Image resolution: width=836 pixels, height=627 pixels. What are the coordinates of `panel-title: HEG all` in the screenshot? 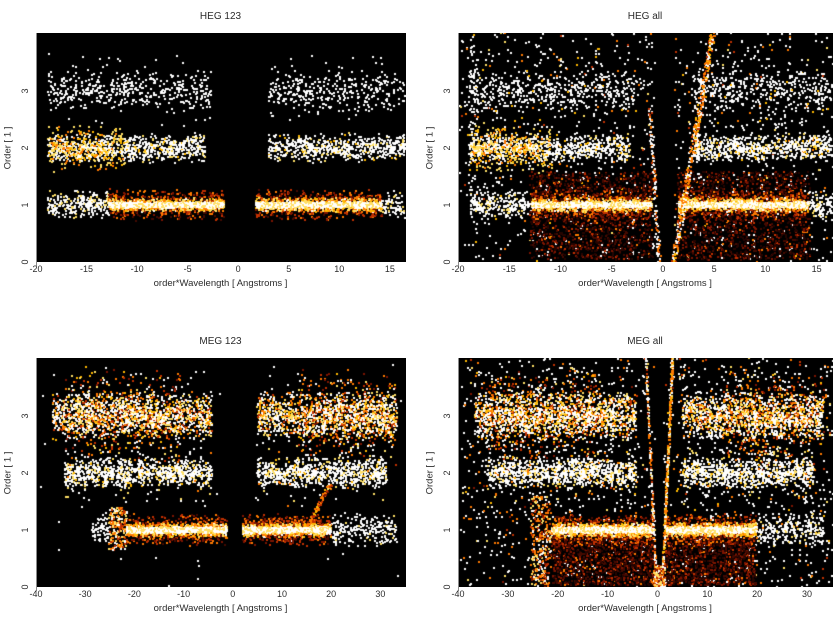 It's located at (645, 16).